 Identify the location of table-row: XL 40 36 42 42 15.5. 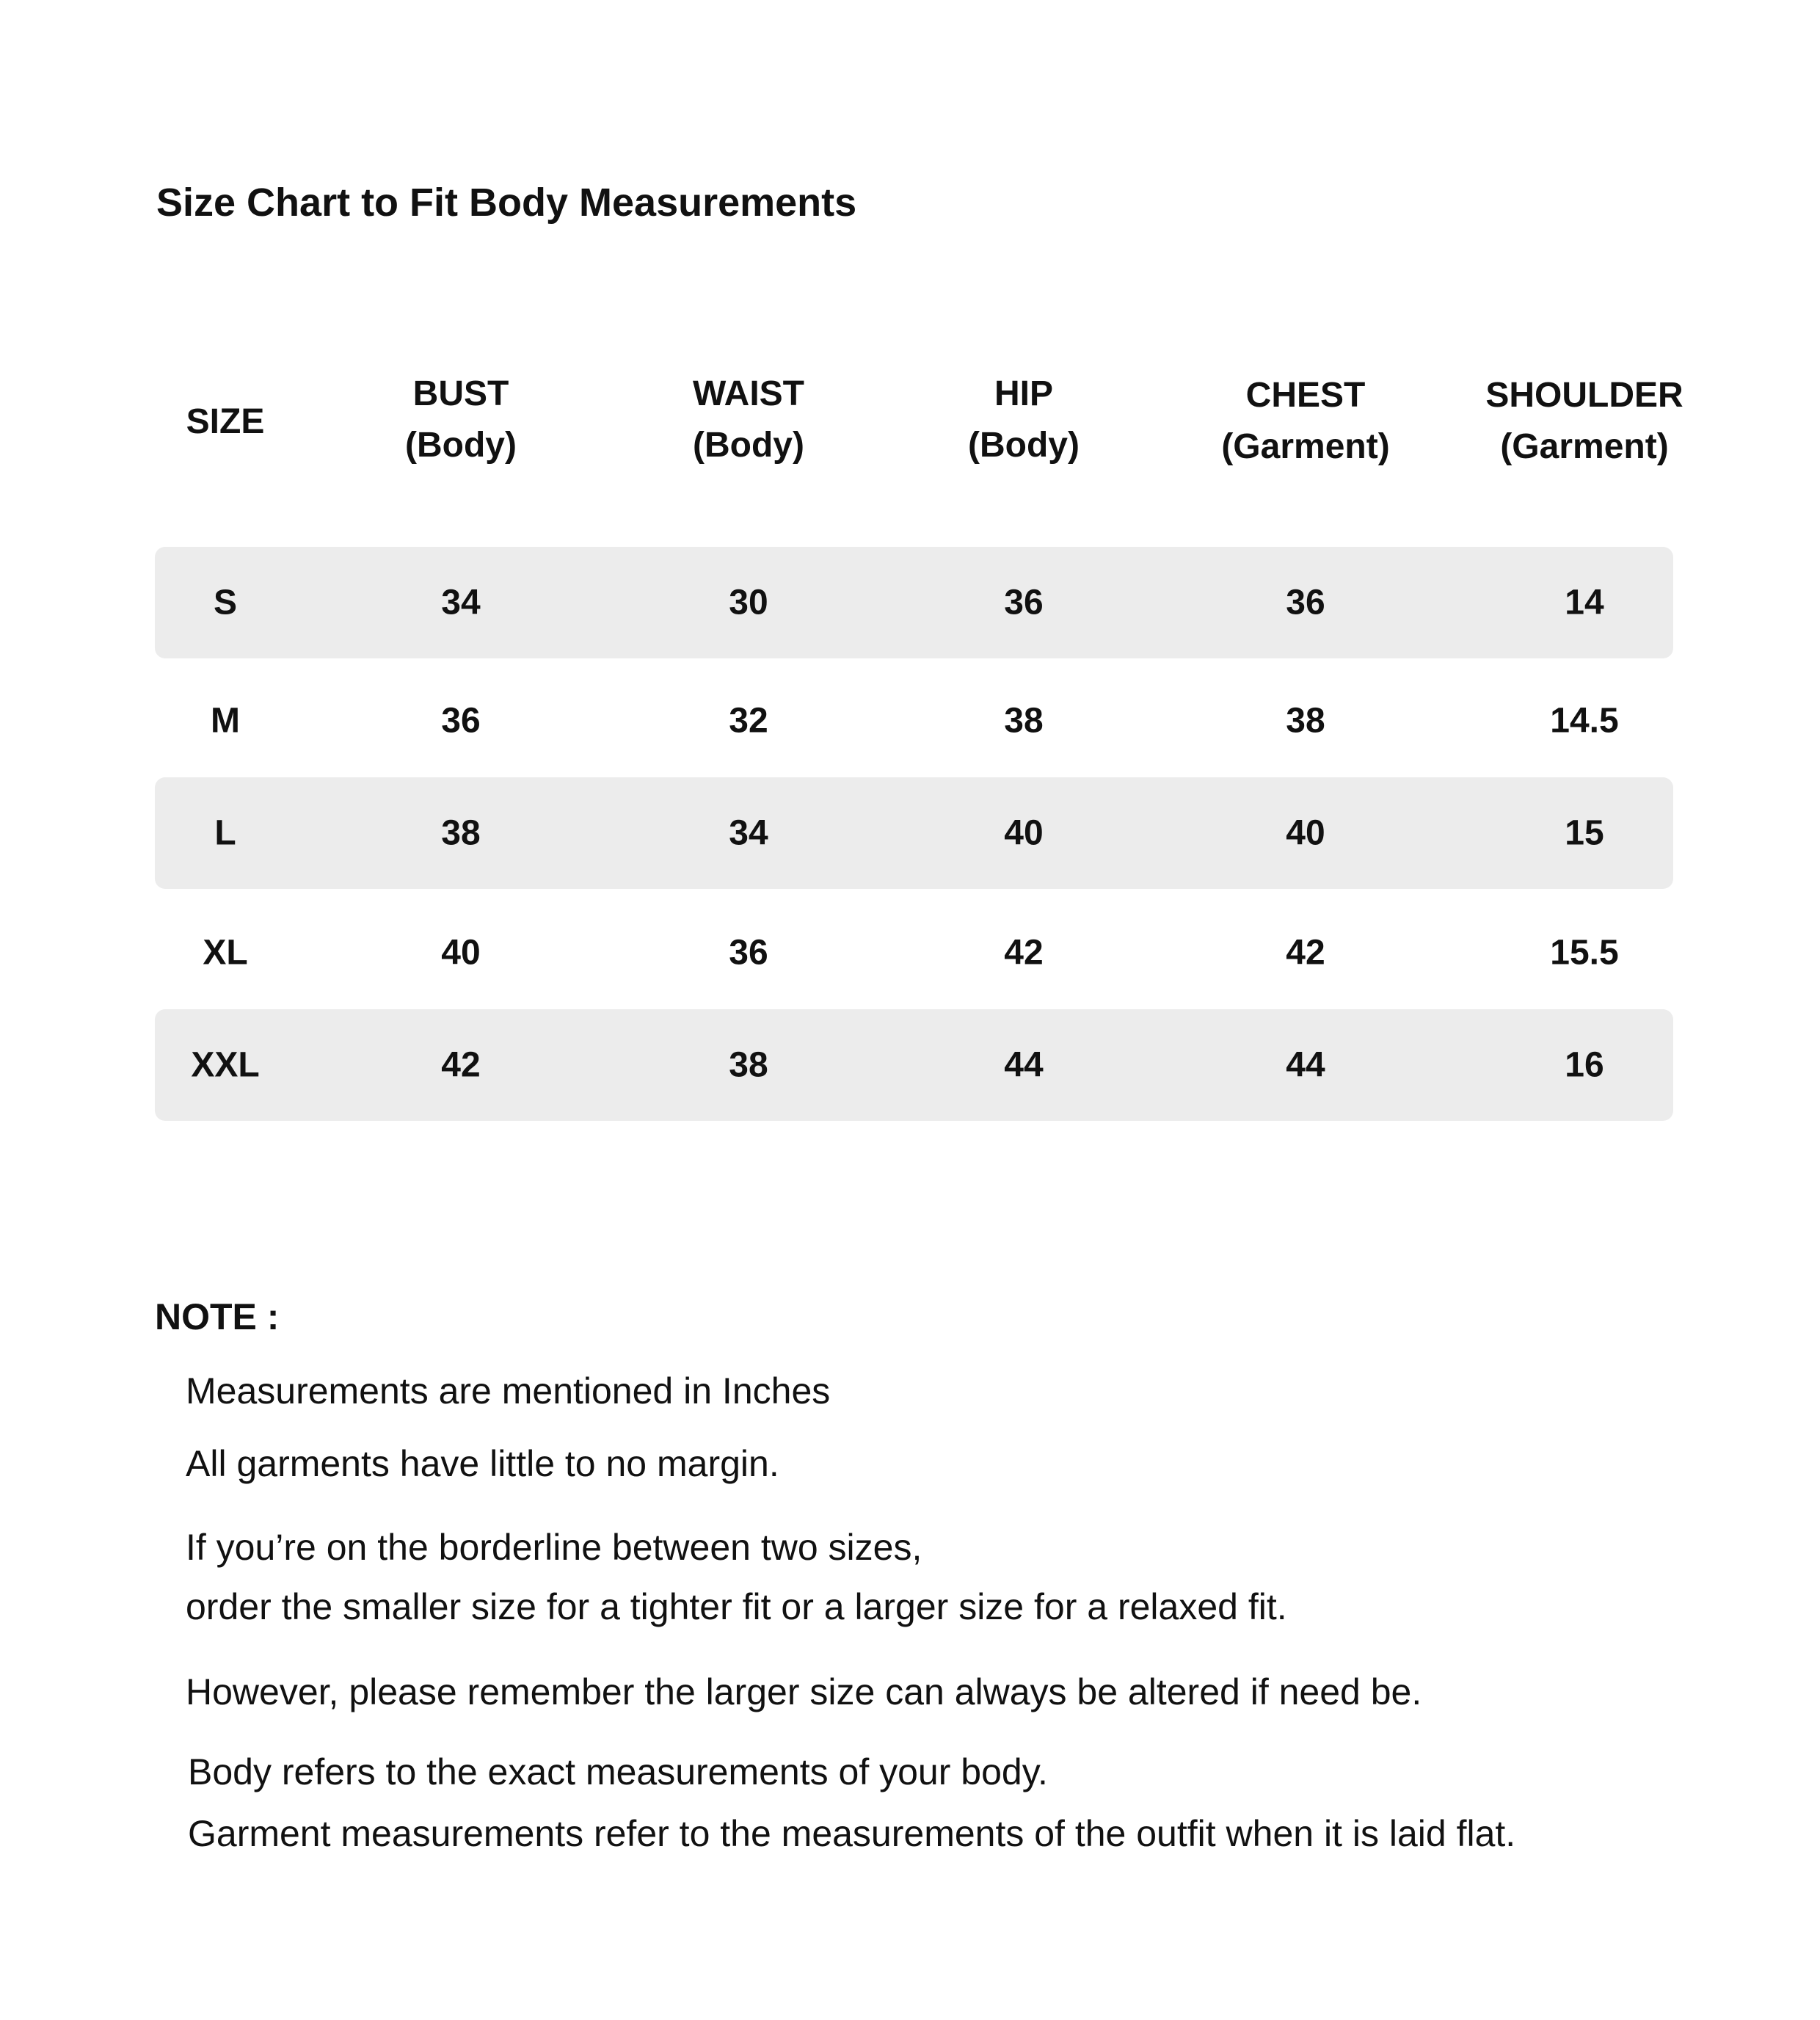
(914, 953).